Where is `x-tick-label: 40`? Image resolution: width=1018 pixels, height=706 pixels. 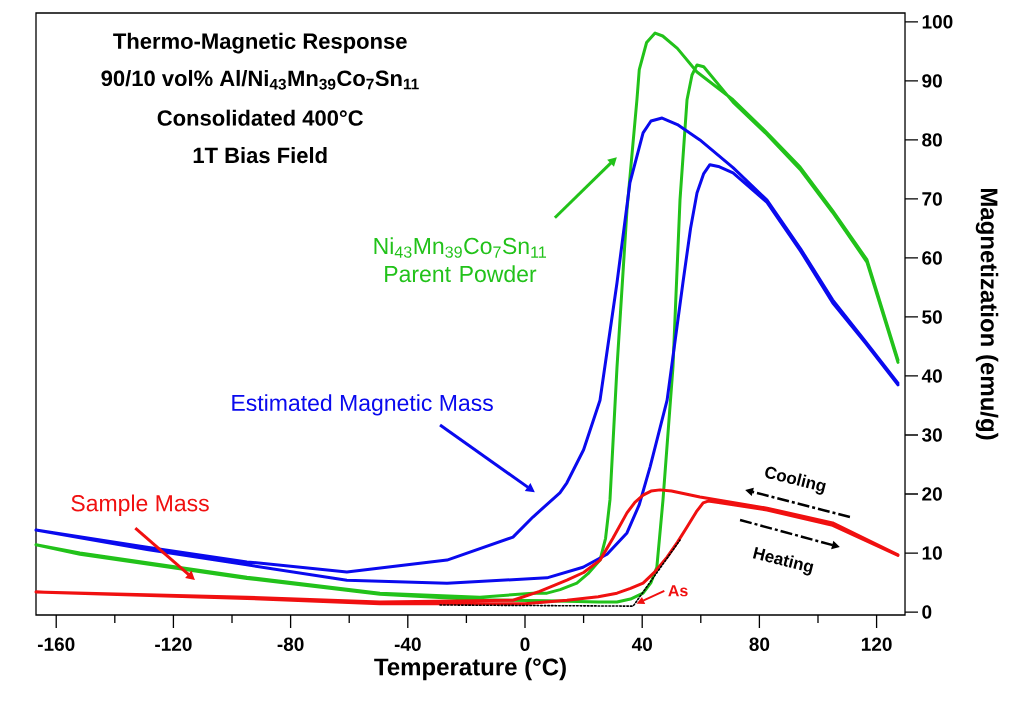
x-tick-label: 40 is located at coordinates (641, 644).